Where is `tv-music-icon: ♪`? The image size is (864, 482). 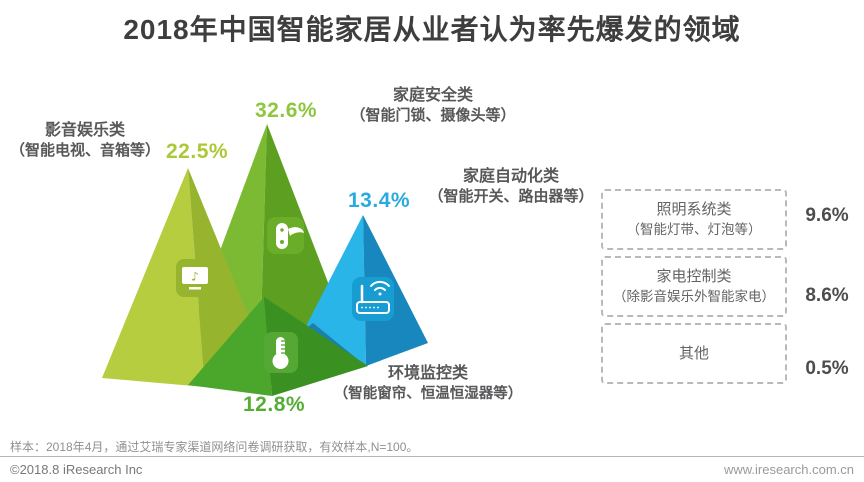 tv-music-icon: ♪ is located at coordinates (195, 278).